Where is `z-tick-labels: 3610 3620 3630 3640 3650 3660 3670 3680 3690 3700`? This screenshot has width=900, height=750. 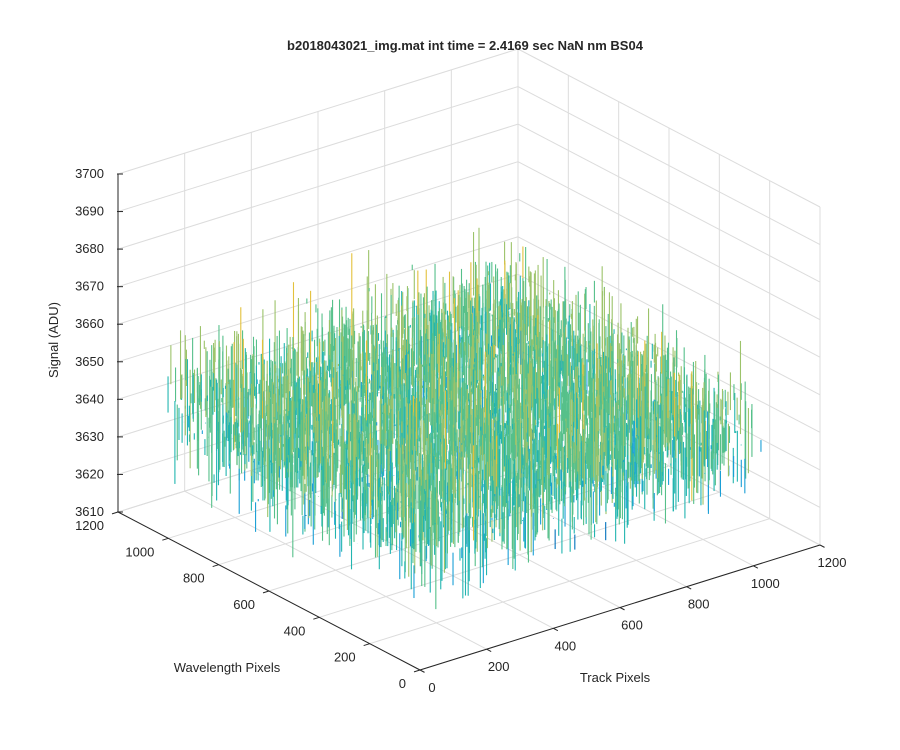 z-tick-labels: 3610 3620 3630 3640 3650 3660 3670 3680 3690 3700 is located at coordinates (99, 342).